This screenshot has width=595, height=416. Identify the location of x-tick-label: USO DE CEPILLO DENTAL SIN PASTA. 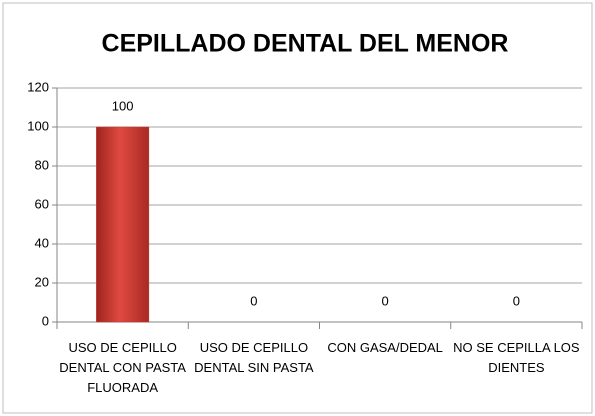
(254, 357).